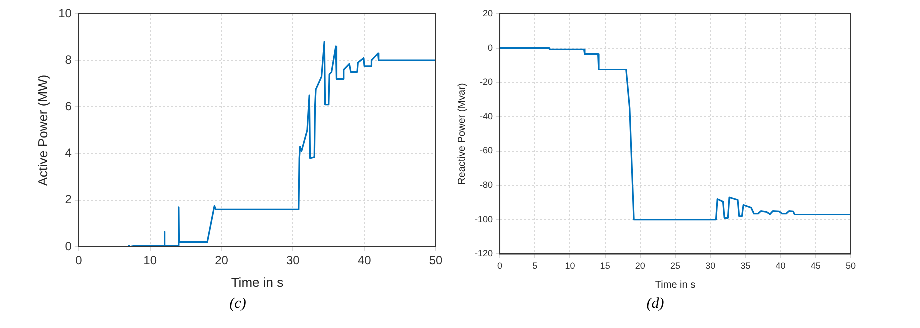 This screenshot has width=920, height=328. What do you see at coordinates (487, 116) in the screenshot?
I see `y-tick-label: -40` at bounding box center [487, 116].